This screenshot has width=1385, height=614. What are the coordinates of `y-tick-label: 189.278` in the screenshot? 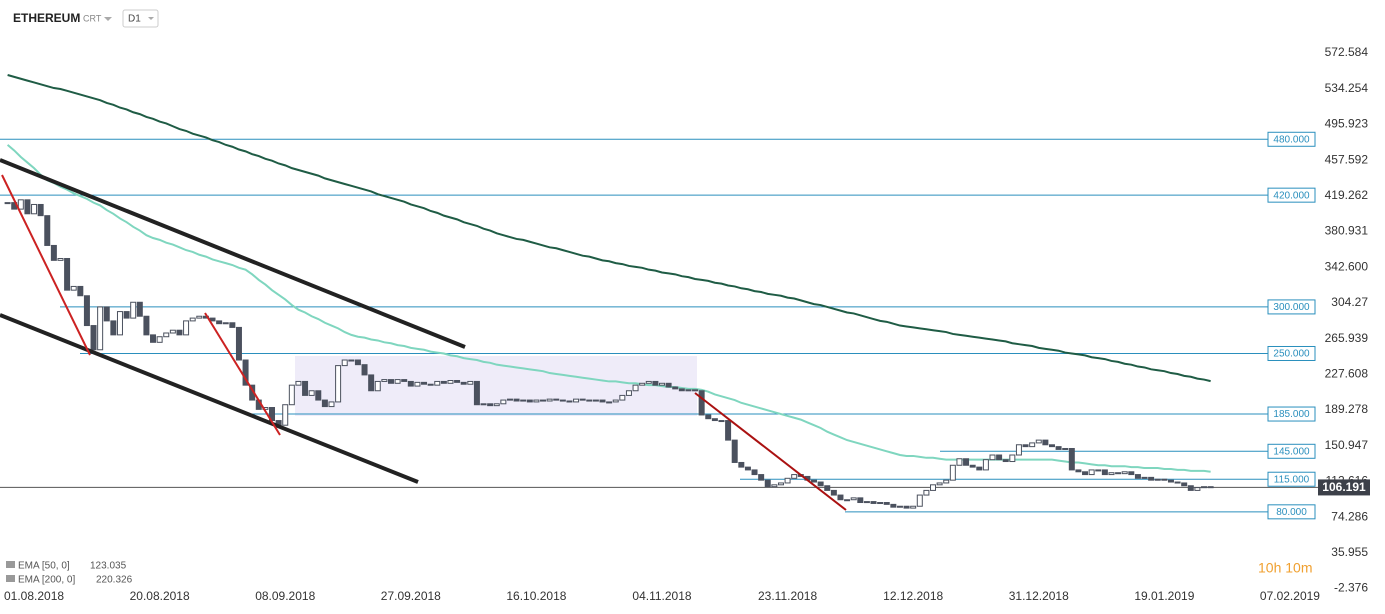 It's located at (1347, 409).